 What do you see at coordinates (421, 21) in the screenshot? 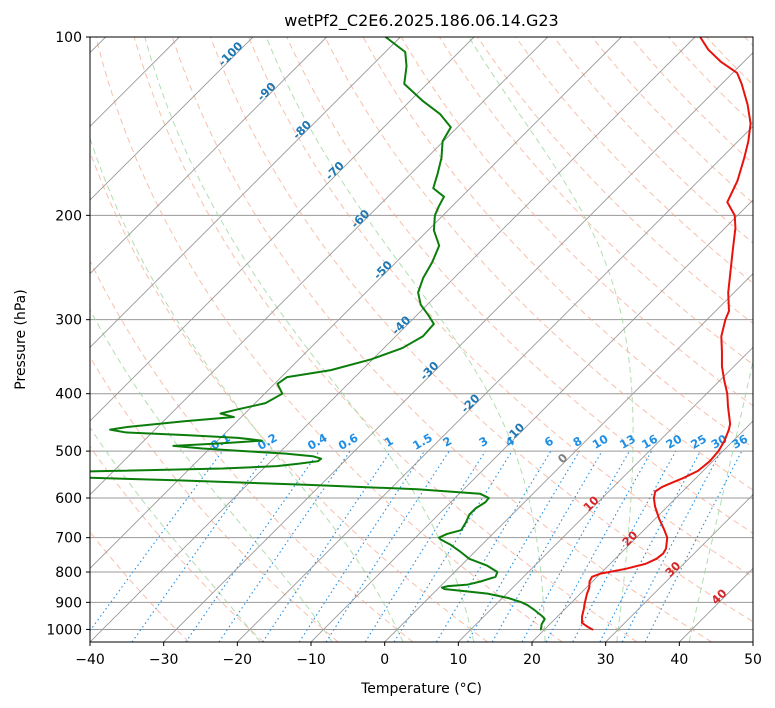
I see `chart-title: wetPf2_C2E6.2025.186.06.14.G23` at bounding box center [421, 21].